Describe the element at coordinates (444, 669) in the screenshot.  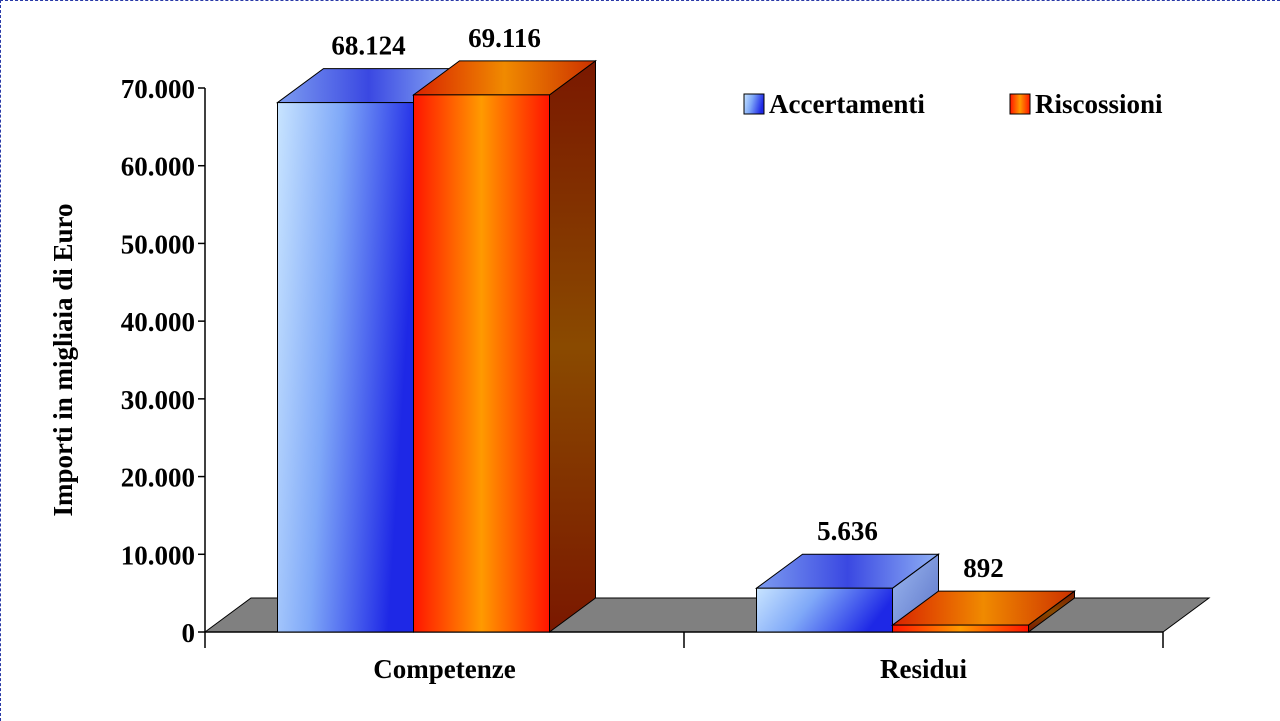
I see `x-tick-label: Competenze` at that location.